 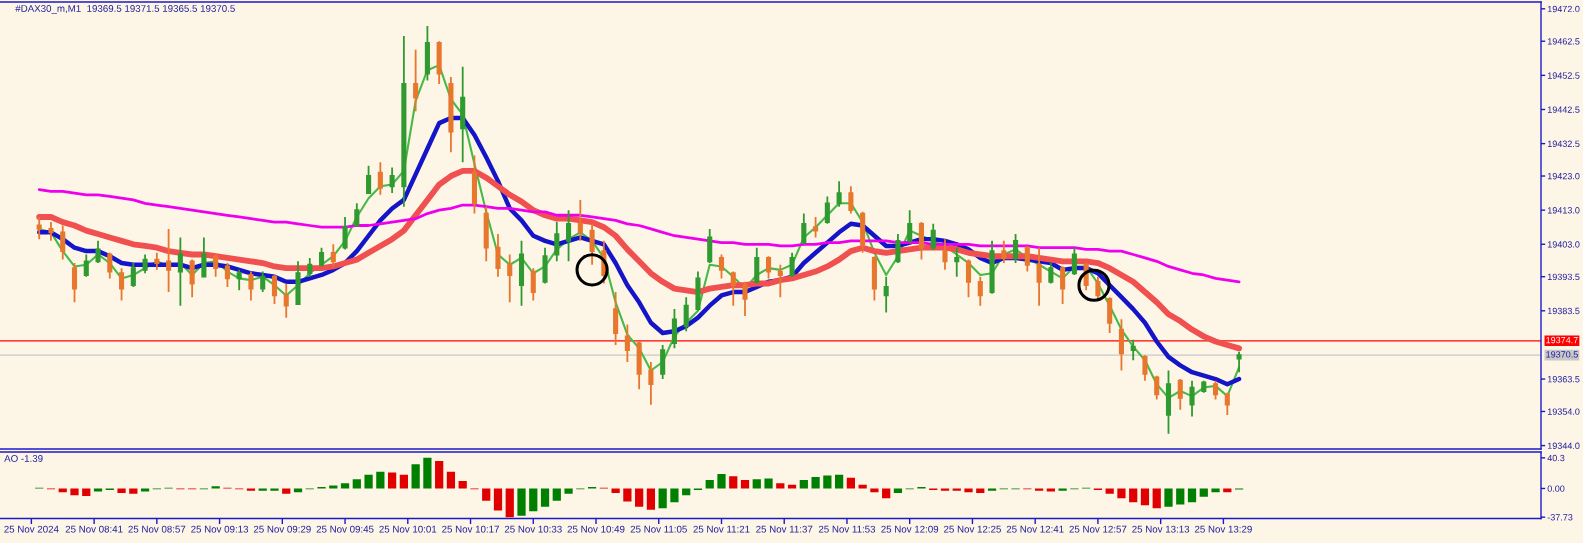 What do you see at coordinates (282, 529) in the screenshot?
I see `x-tick-label: 25 Nov 09:29` at bounding box center [282, 529].